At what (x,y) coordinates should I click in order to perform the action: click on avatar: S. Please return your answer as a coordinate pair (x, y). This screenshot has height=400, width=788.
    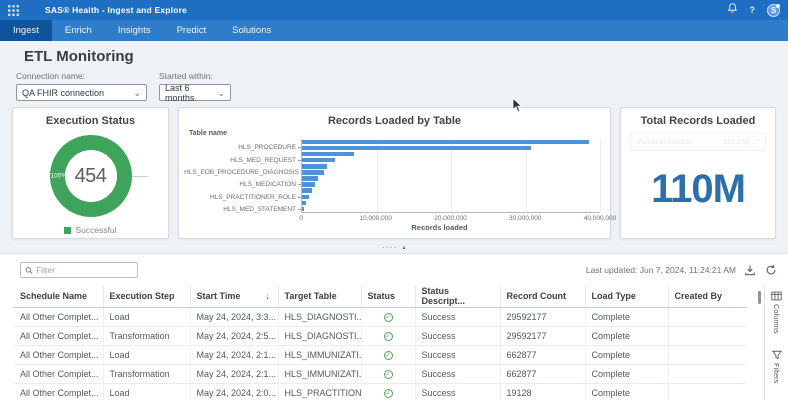
    Looking at the image, I should click on (773, 10).